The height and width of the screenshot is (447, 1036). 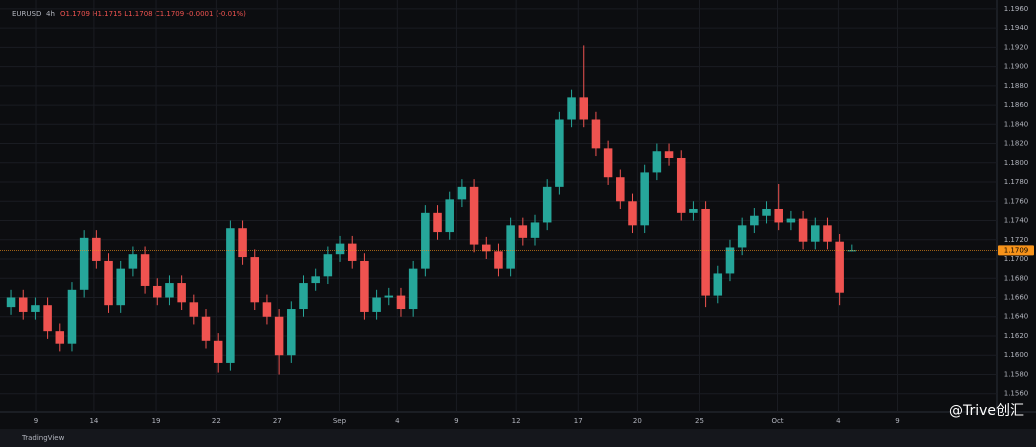 I want to click on last-price-label: 1.1709, so click(x=1016, y=250).